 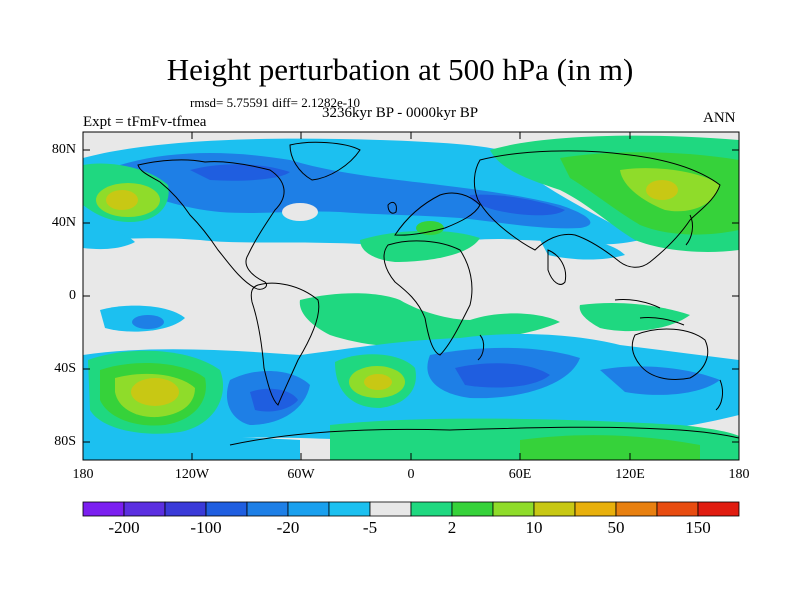 What do you see at coordinates (452, 527) in the screenshot?
I see `colorbar-label: 2` at bounding box center [452, 527].